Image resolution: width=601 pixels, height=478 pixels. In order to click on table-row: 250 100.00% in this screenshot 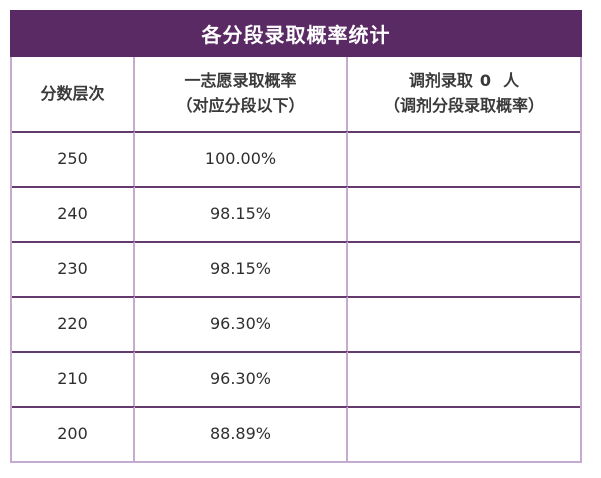, I will do `click(296, 158)`.